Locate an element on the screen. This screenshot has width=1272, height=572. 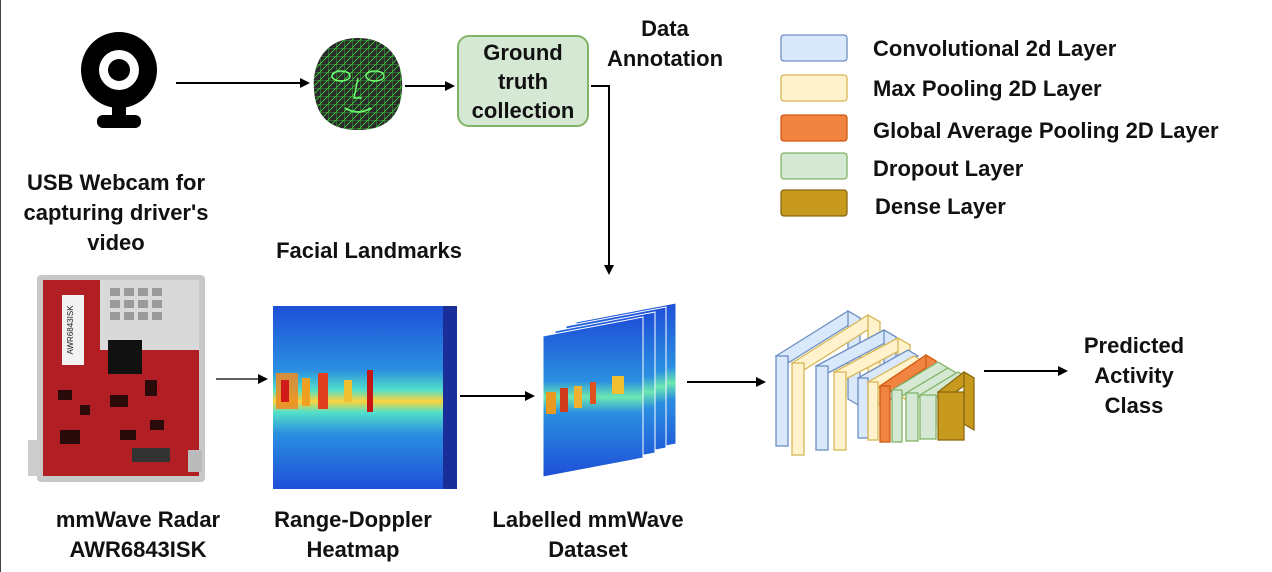
legend-swatch-dropout is located at coordinates (814, 166).